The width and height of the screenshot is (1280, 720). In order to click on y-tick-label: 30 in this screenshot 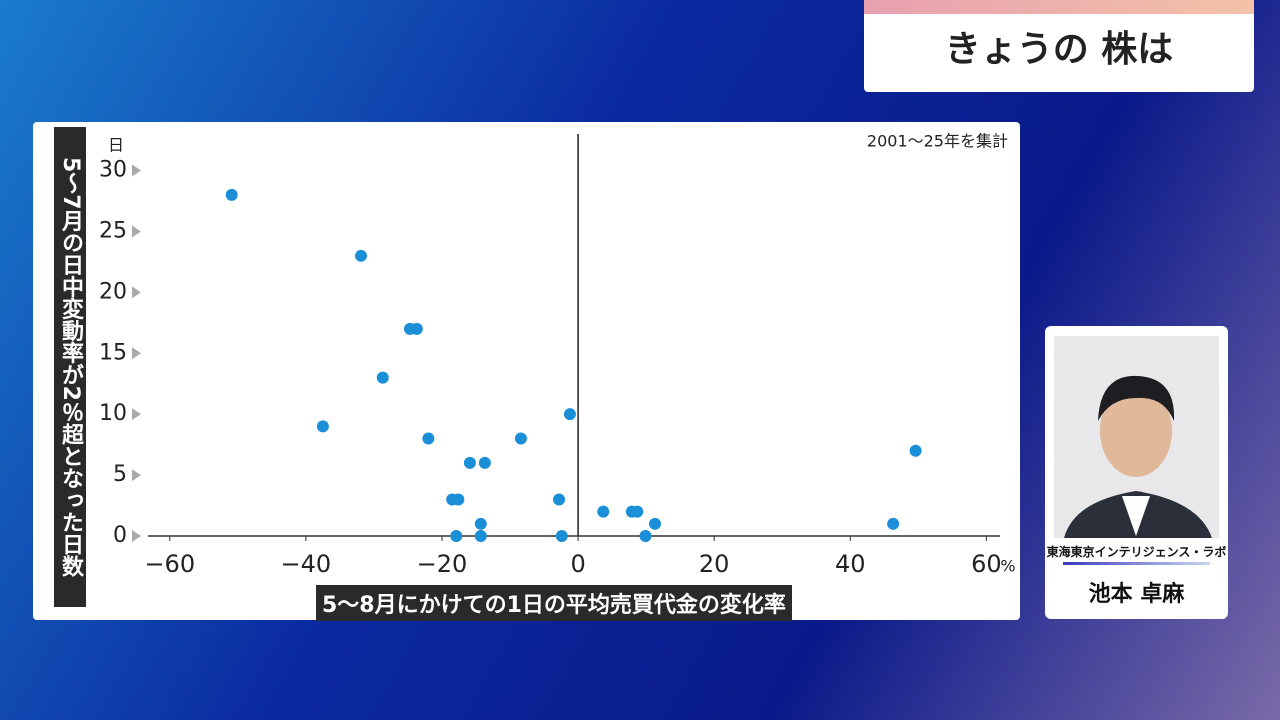, I will do `click(113, 170)`.